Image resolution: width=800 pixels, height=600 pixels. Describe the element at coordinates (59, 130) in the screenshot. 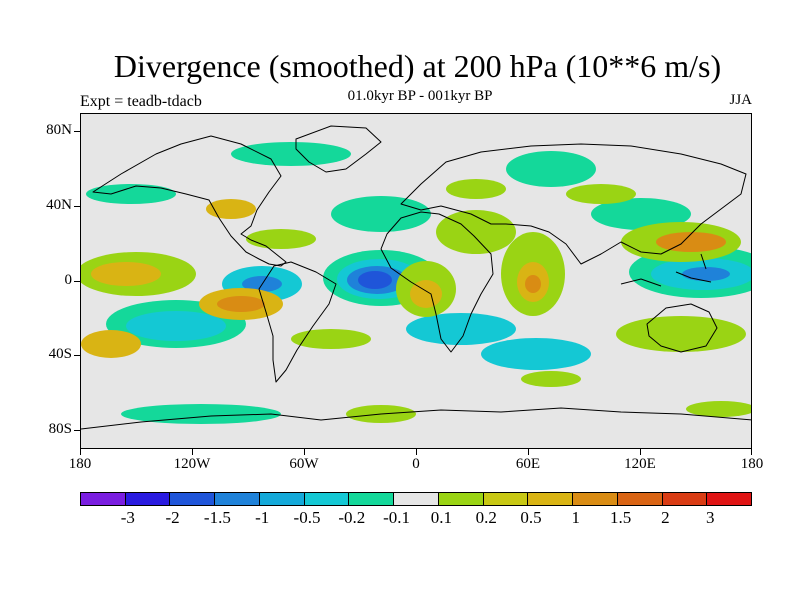

I see `lat-tick-label: 80N` at that location.